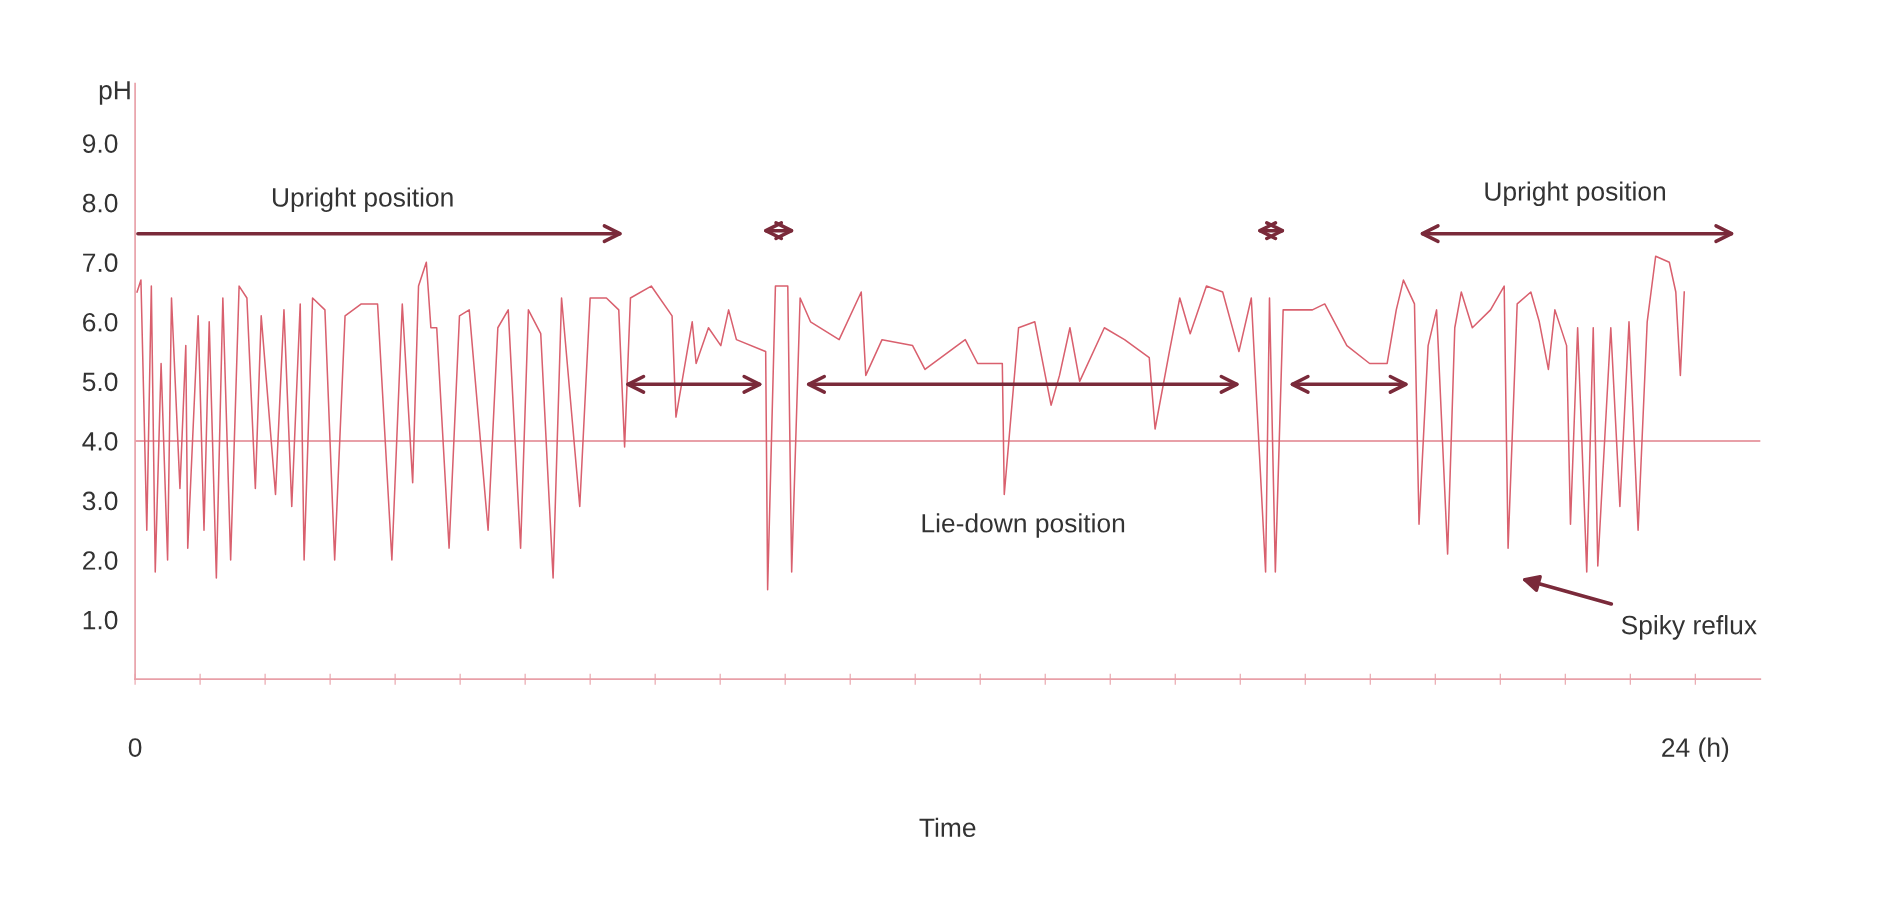 The width and height of the screenshot is (1892, 908). What do you see at coordinates (1689, 627) in the screenshot?
I see `annotation: Spiky reflux` at bounding box center [1689, 627].